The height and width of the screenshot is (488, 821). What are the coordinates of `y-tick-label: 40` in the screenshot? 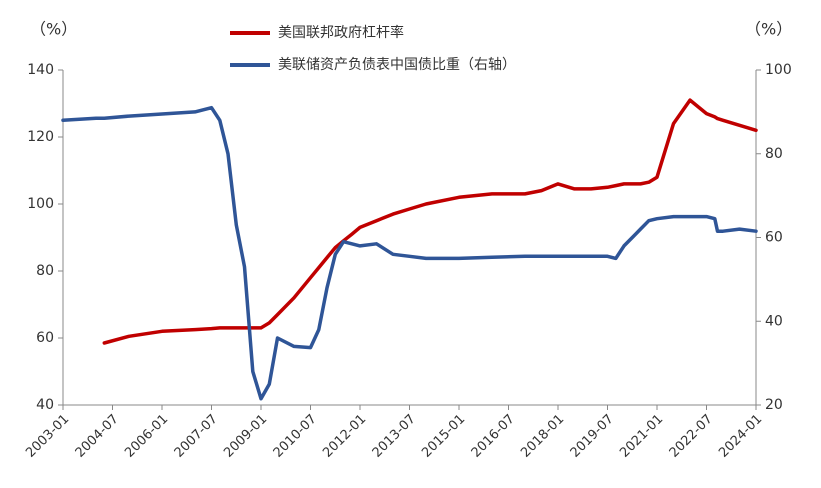 It's located at (45, 405).